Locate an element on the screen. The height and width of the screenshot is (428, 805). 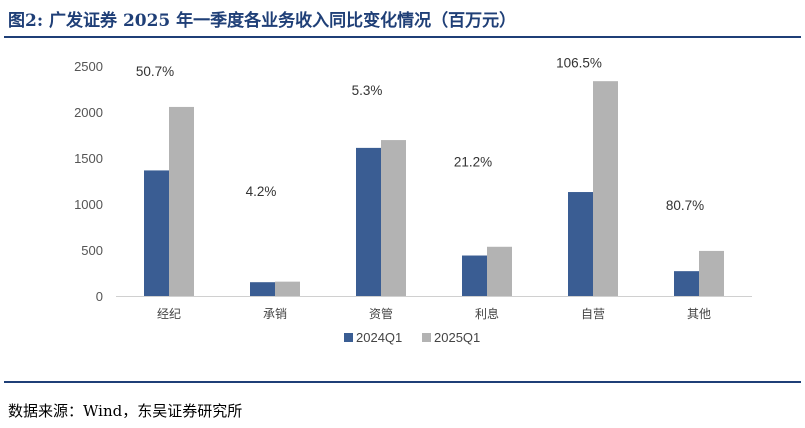
growth-label: 80.7% is located at coordinates (685, 205).